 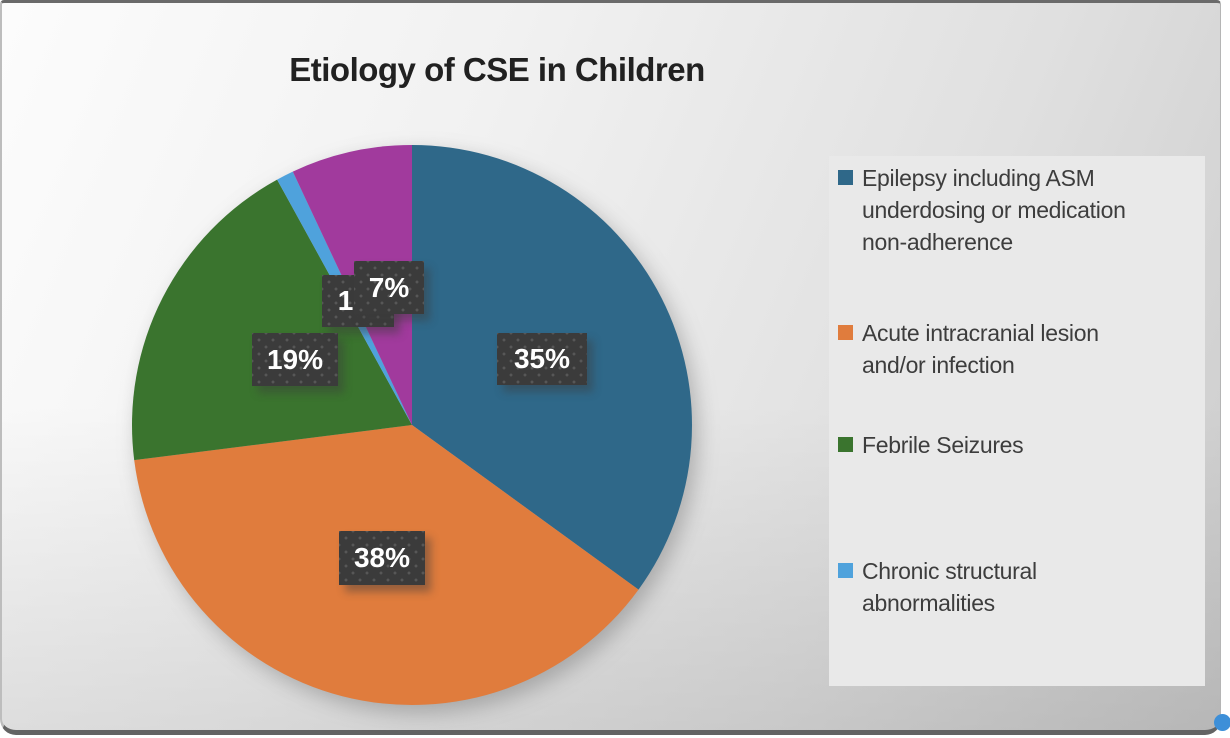 I want to click on data-label-febrile: 19%, so click(x=295, y=359).